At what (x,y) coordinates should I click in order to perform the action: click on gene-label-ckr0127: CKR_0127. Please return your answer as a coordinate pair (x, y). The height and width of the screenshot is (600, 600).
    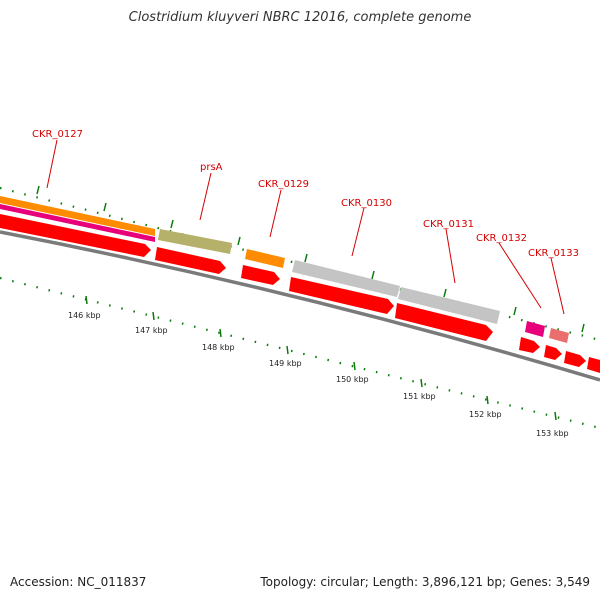
    Looking at the image, I should click on (57, 134).